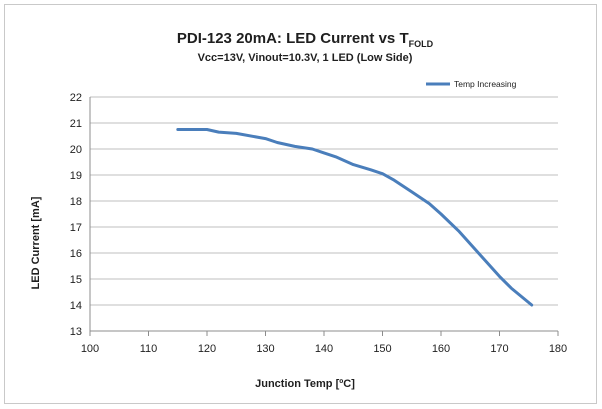 The image size is (602, 409). I want to click on x-axis-title: Junction Temp [ºC], so click(305, 384).